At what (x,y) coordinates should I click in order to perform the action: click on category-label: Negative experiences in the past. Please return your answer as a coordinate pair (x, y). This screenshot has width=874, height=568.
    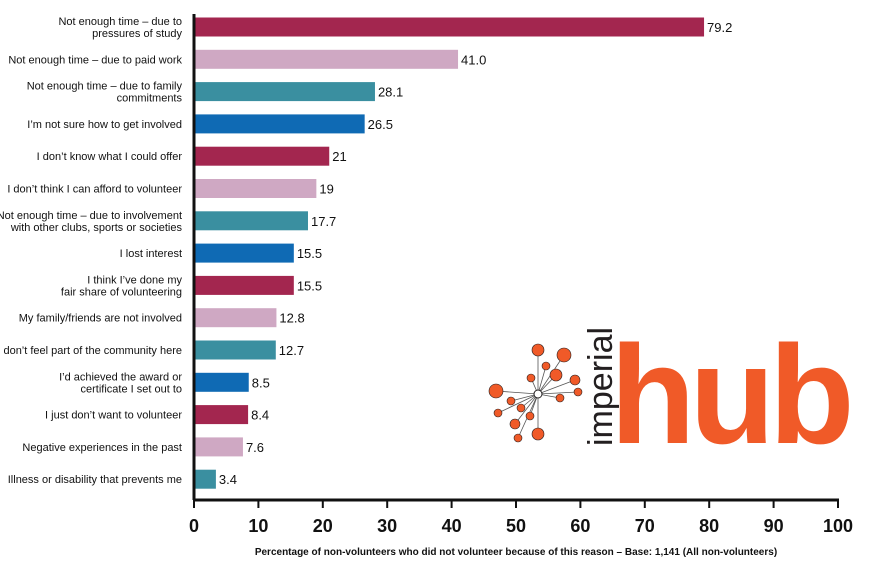
    Looking at the image, I should click on (102, 448).